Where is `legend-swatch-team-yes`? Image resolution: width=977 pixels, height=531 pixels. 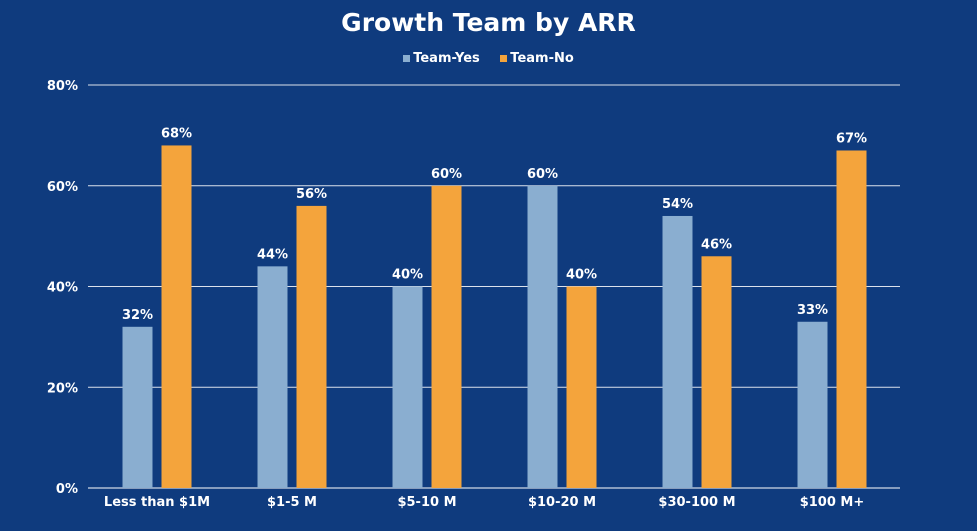
legend-swatch-team-yes is located at coordinates (407, 58).